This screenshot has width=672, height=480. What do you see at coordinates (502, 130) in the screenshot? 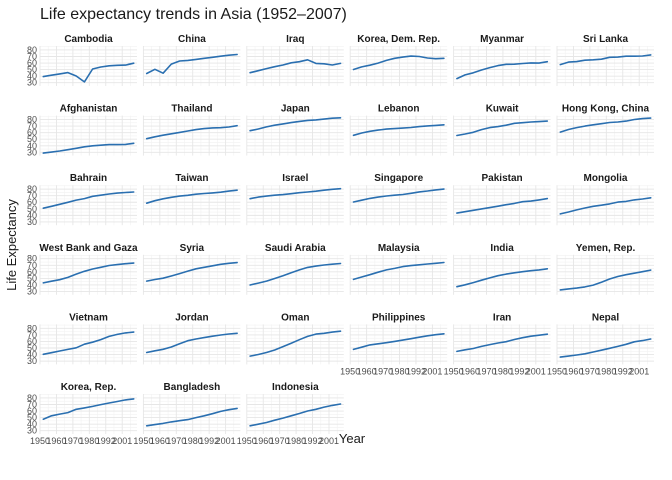
I see `facet-panel-kuwait: Kuwait` at bounding box center [502, 130].